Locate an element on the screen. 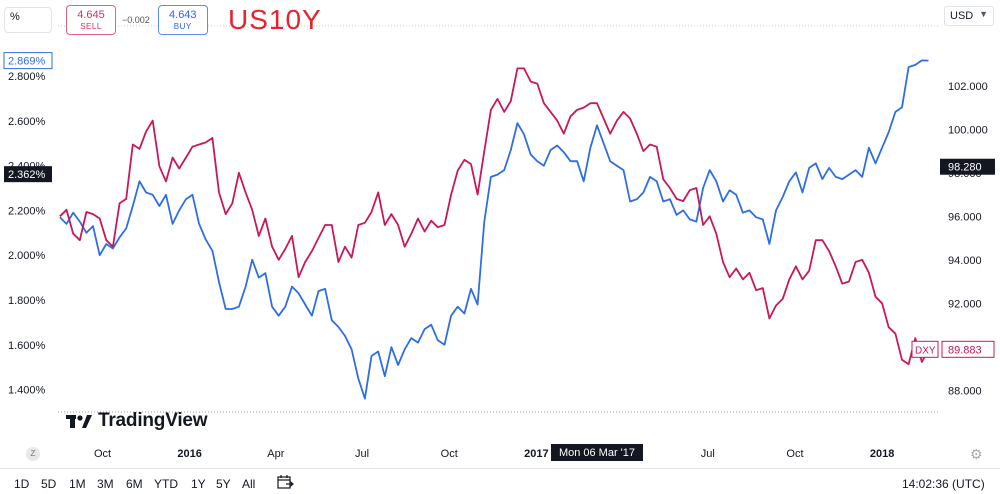 The width and height of the screenshot is (1000, 494). x-axis-tick-label: 2018 is located at coordinates (882, 454).